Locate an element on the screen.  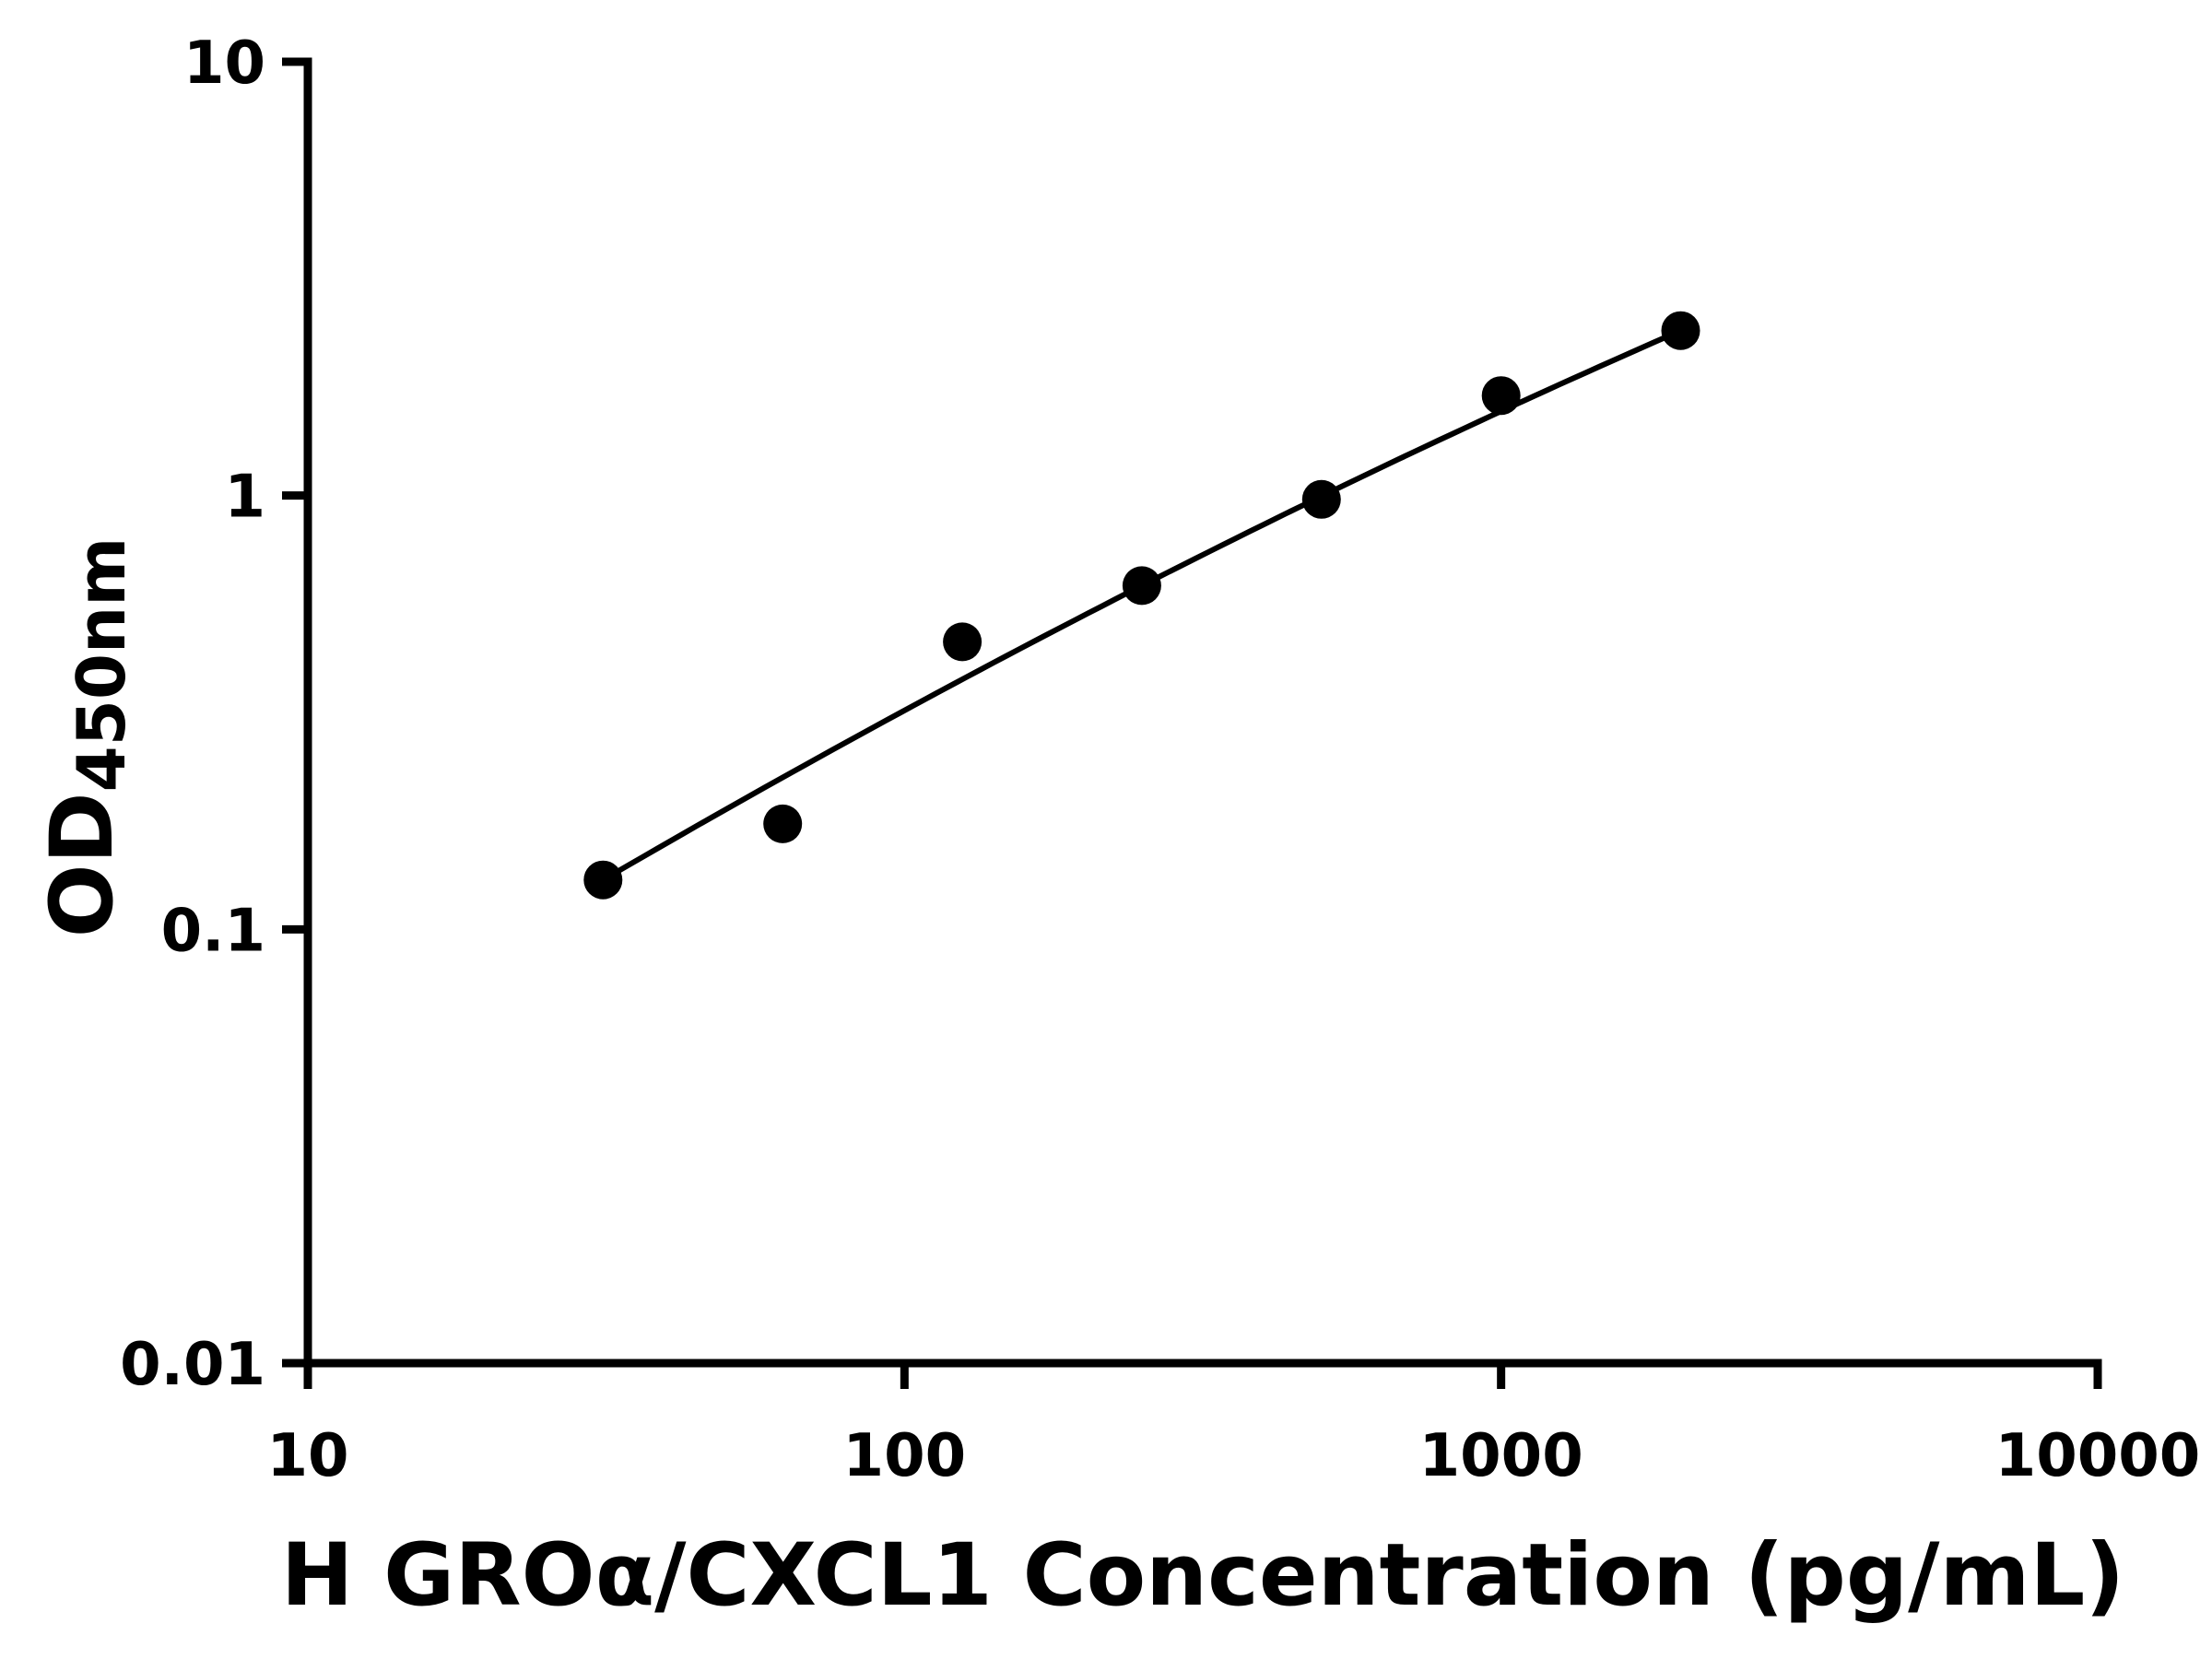
y-axis-title-main: OD is located at coordinates (82, 865).